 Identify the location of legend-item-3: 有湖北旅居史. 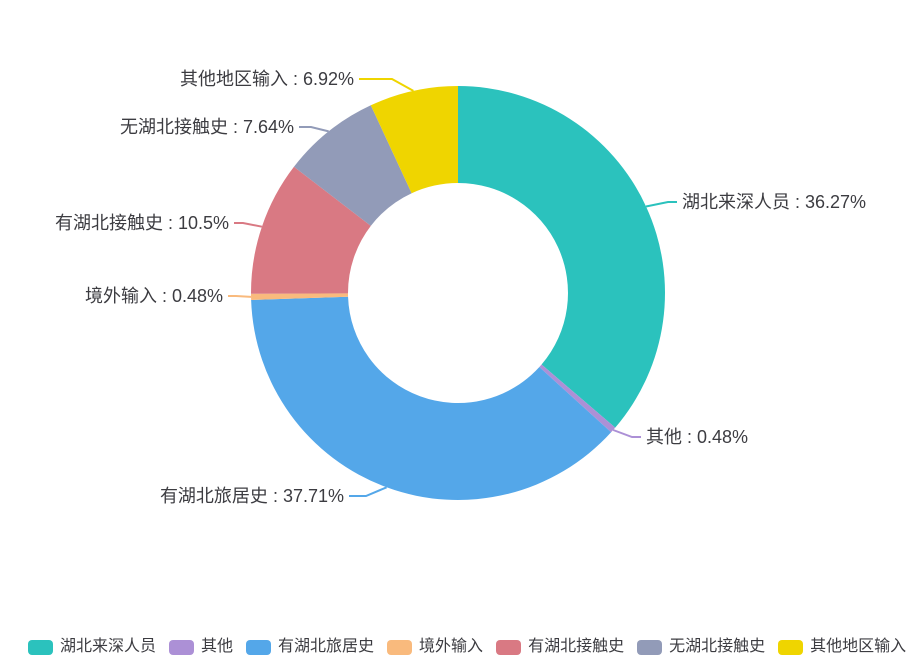
(310, 647).